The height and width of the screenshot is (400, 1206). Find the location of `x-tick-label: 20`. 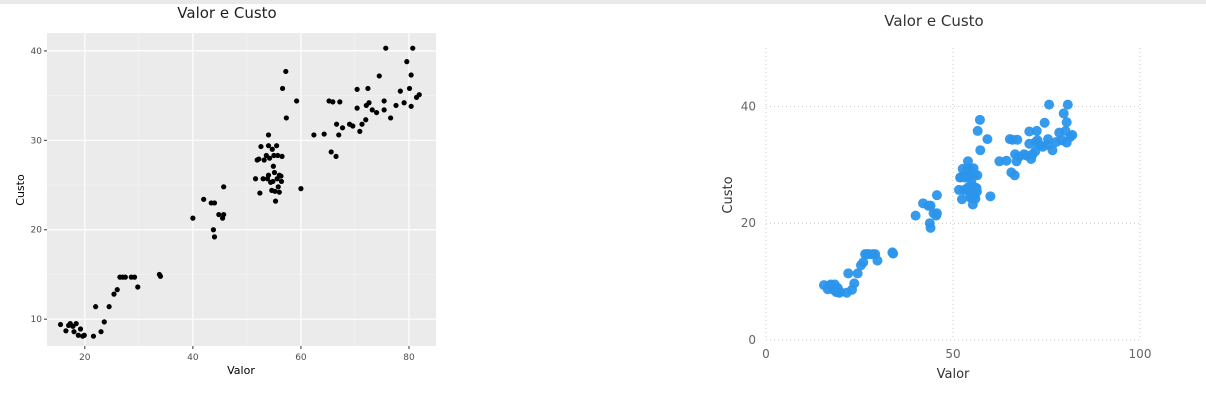

x-tick-label: 20 is located at coordinates (85, 358).